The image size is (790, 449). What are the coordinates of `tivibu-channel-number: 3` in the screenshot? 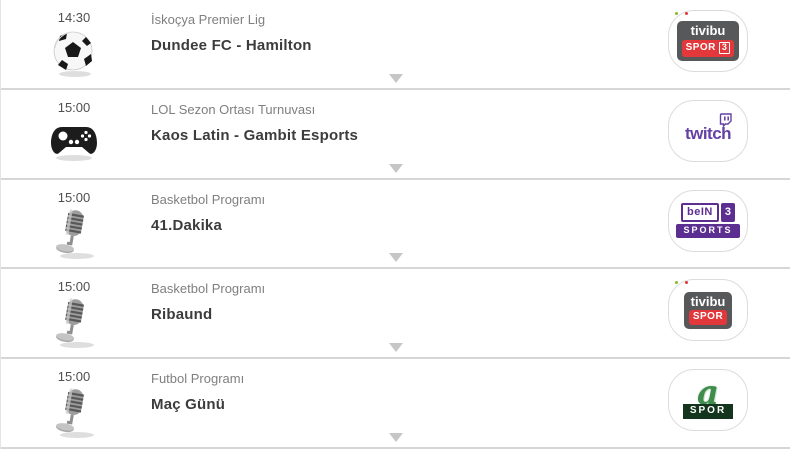 It's located at (724, 48).